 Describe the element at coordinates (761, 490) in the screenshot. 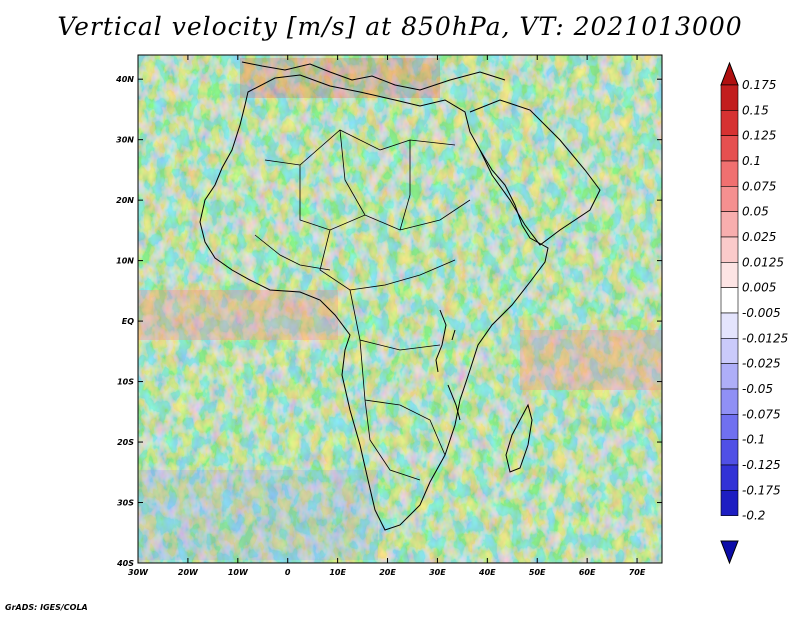

I see `colorbar-label: -0.175` at that location.